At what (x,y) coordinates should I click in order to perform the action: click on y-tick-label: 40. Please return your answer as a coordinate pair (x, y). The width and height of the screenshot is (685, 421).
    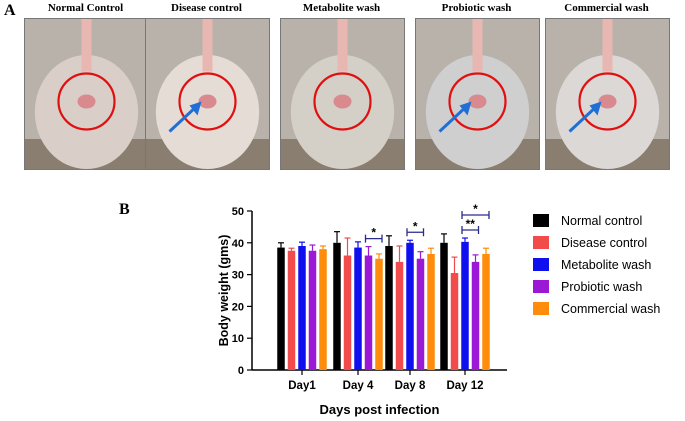
    Looking at the image, I should click on (238, 244).